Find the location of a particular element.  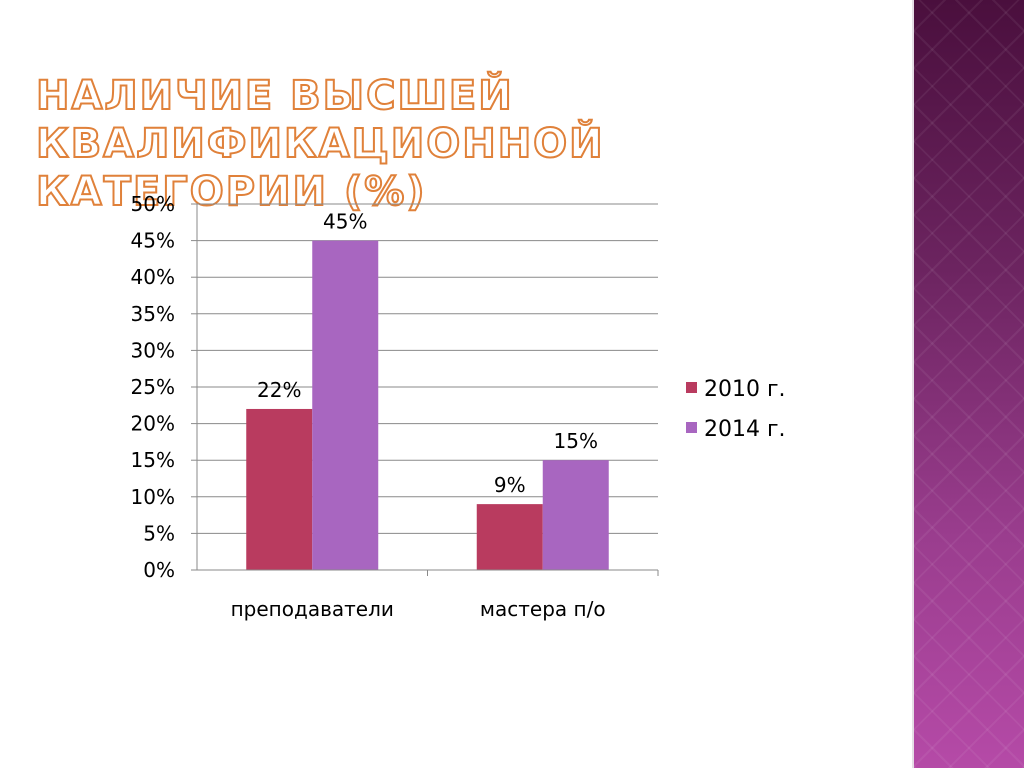

data-label: 22% is located at coordinates (279, 390).